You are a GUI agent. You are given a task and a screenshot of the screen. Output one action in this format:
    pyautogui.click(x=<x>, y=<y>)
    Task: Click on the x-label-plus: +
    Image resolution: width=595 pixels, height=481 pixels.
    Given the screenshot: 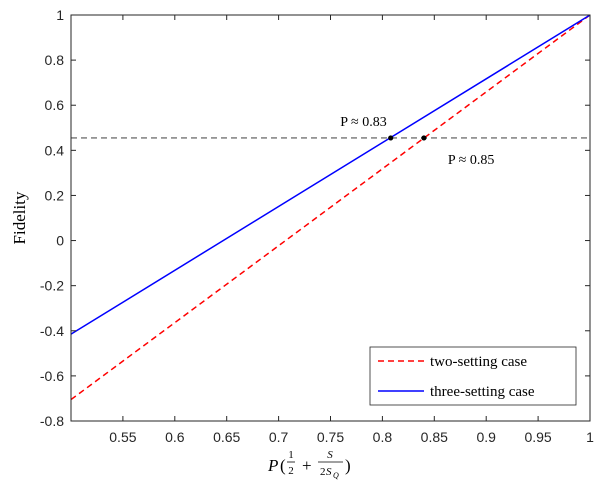 What is the action you would take?
    pyautogui.click(x=307, y=465)
    